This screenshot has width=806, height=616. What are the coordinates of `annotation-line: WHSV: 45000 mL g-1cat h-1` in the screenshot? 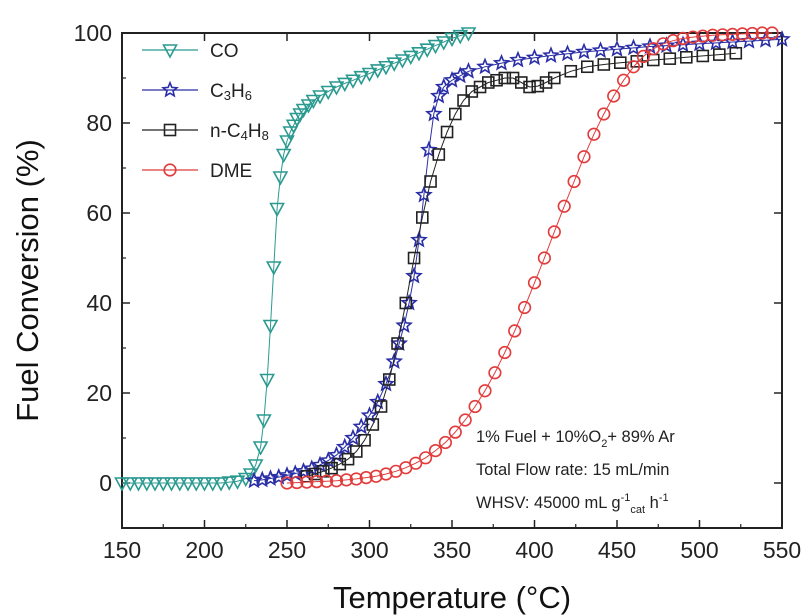 It's located at (572, 504).